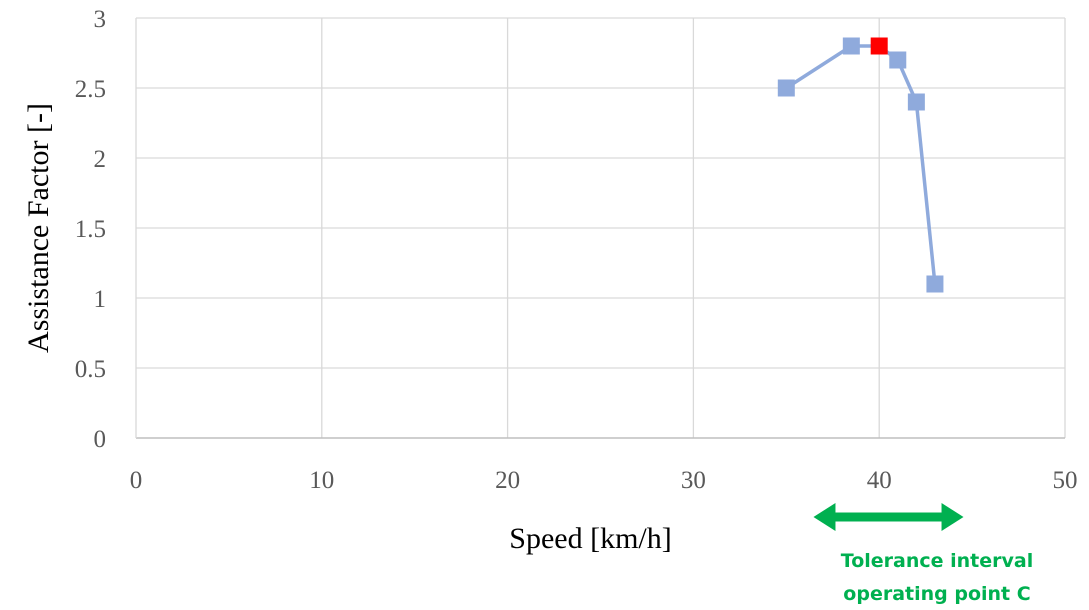 The image size is (1089, 610). I want to click on y-tick-label-4: 2, so click(100, 159).